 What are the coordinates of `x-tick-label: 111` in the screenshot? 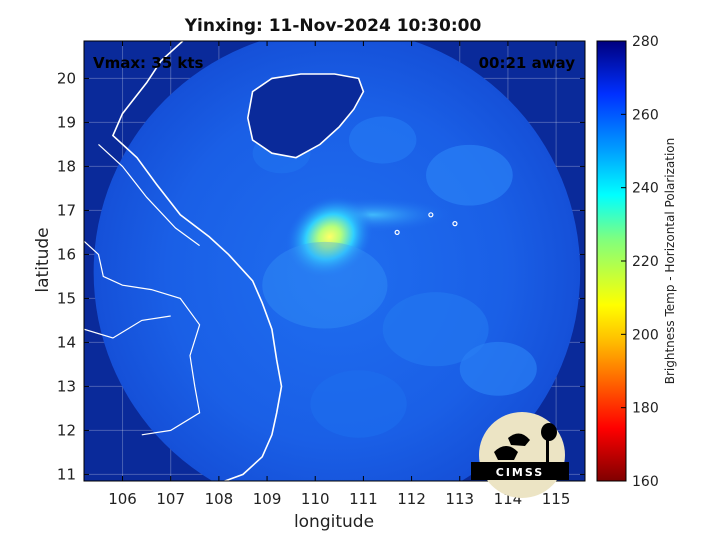 It's located at (363, 499).